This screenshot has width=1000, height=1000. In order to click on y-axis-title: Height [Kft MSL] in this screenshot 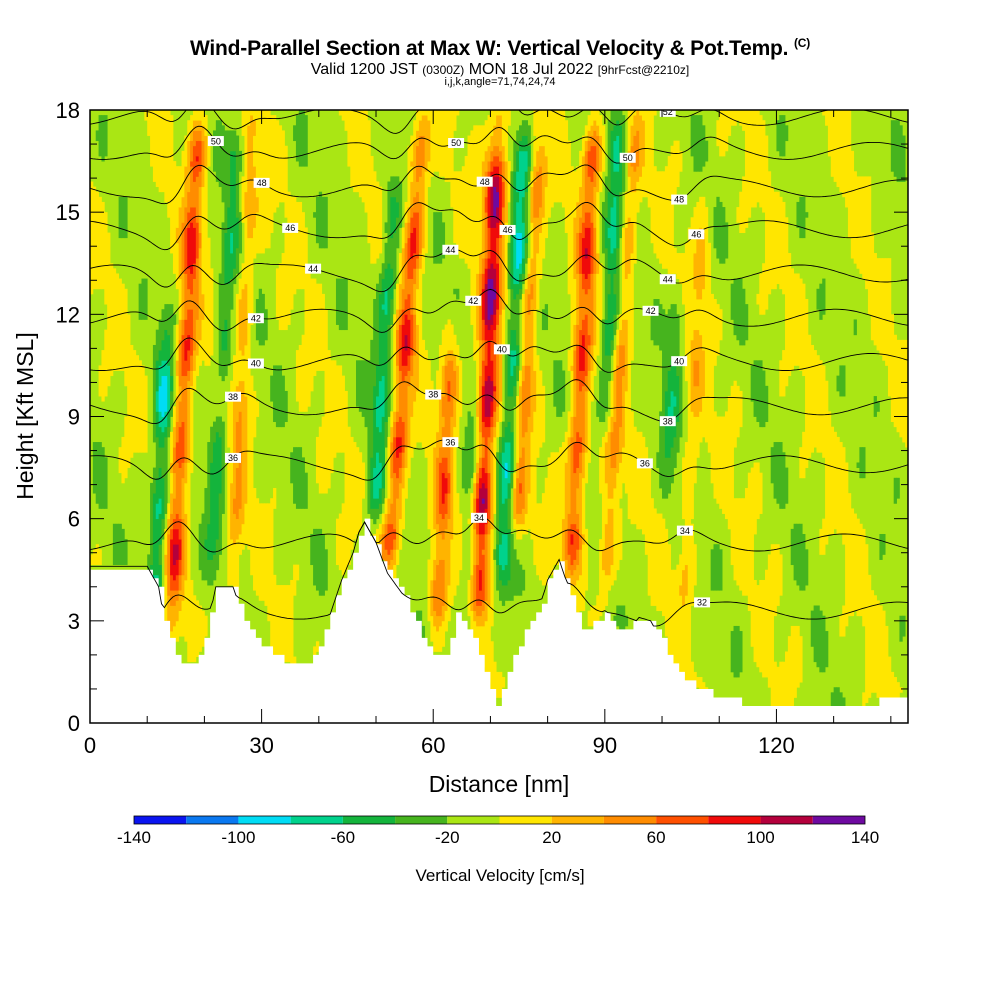, I will do `click(25, 415)`.